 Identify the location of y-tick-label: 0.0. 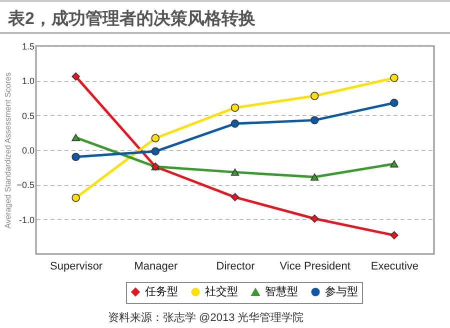
(28, 151).